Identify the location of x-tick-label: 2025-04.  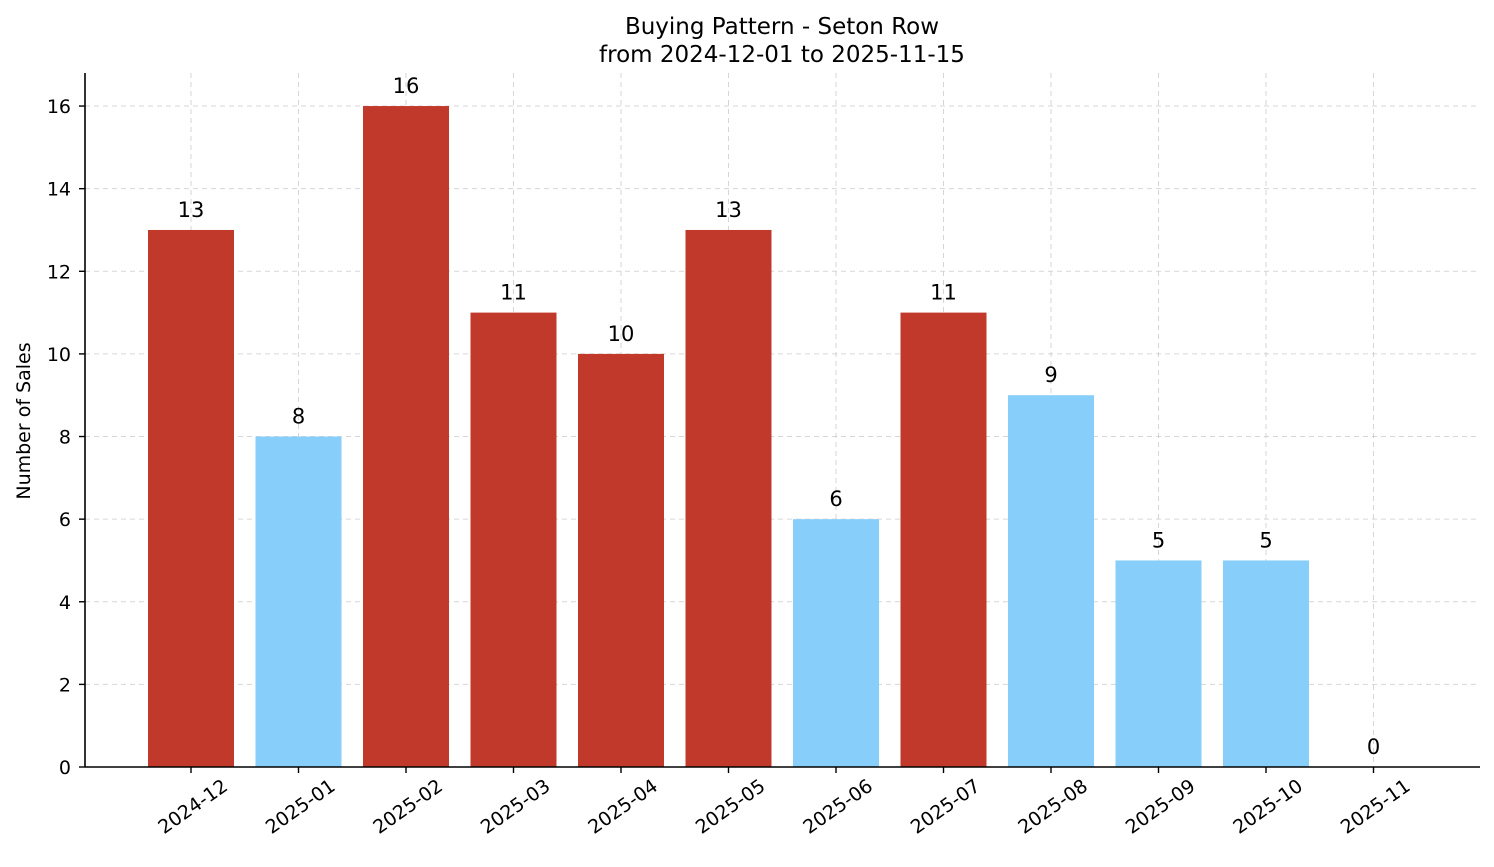
(623, 807).